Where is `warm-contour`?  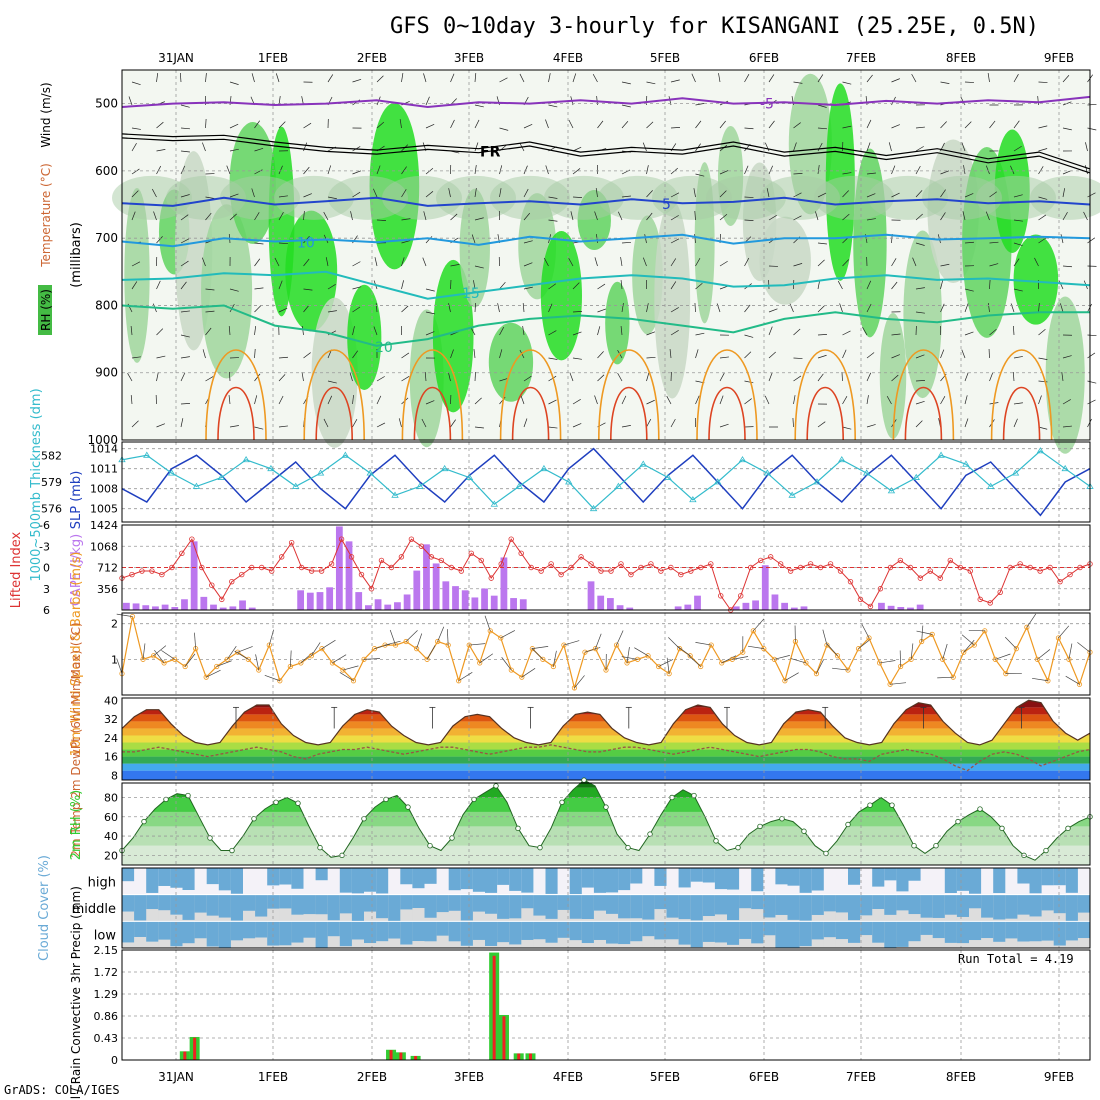
warm-contour is located at coordinates (236, 395).